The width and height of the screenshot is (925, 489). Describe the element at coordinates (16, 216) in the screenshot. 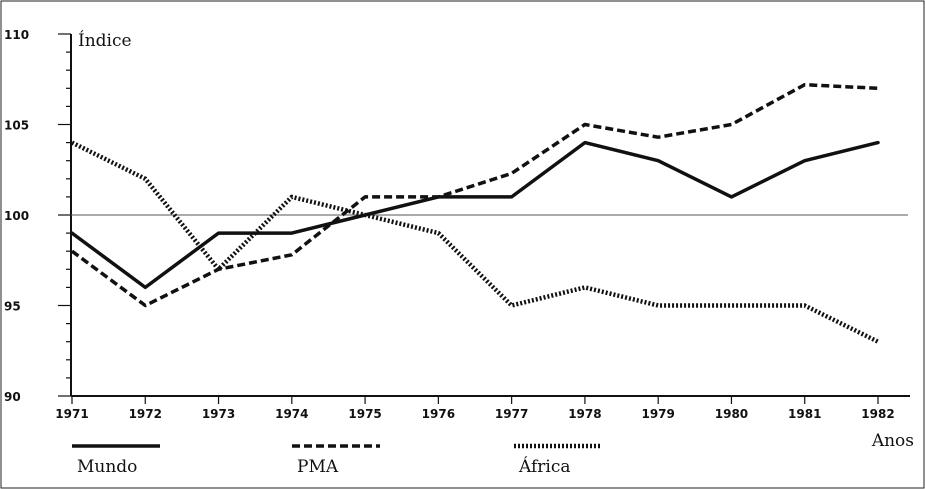

I see `y-tick-label: 100` at that location.